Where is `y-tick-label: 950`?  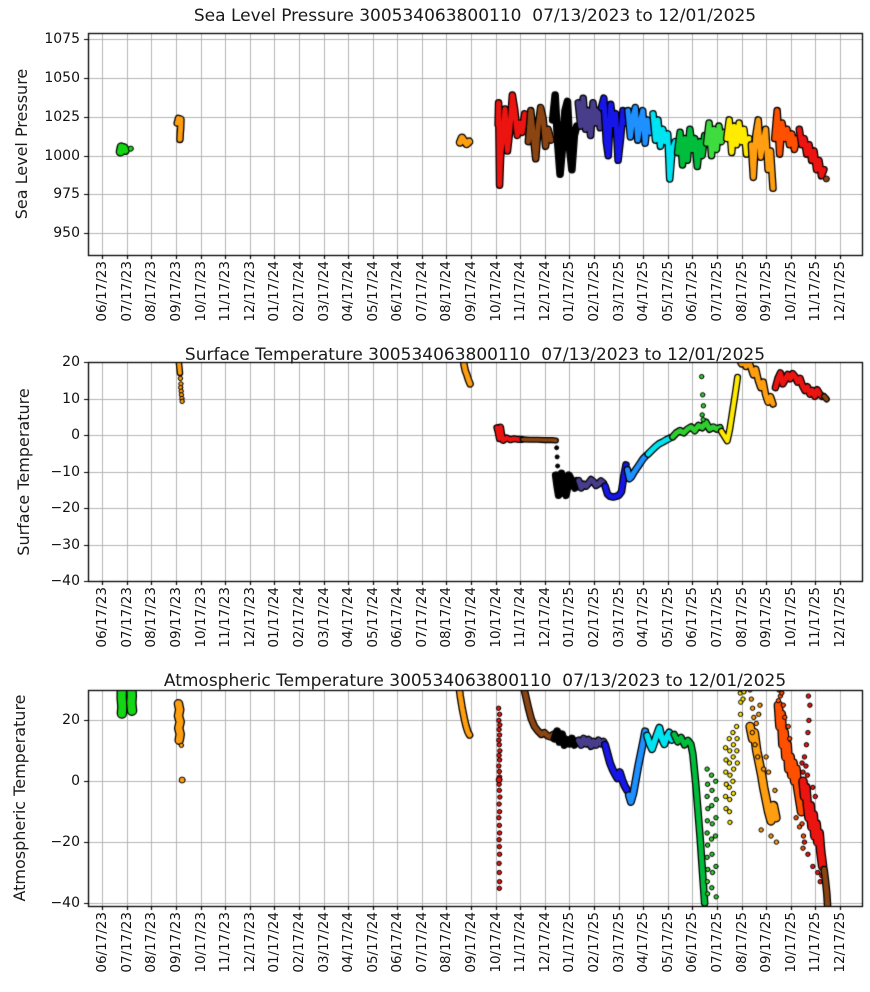
y-tick-label: 950 is located at coordinates (66, 233).